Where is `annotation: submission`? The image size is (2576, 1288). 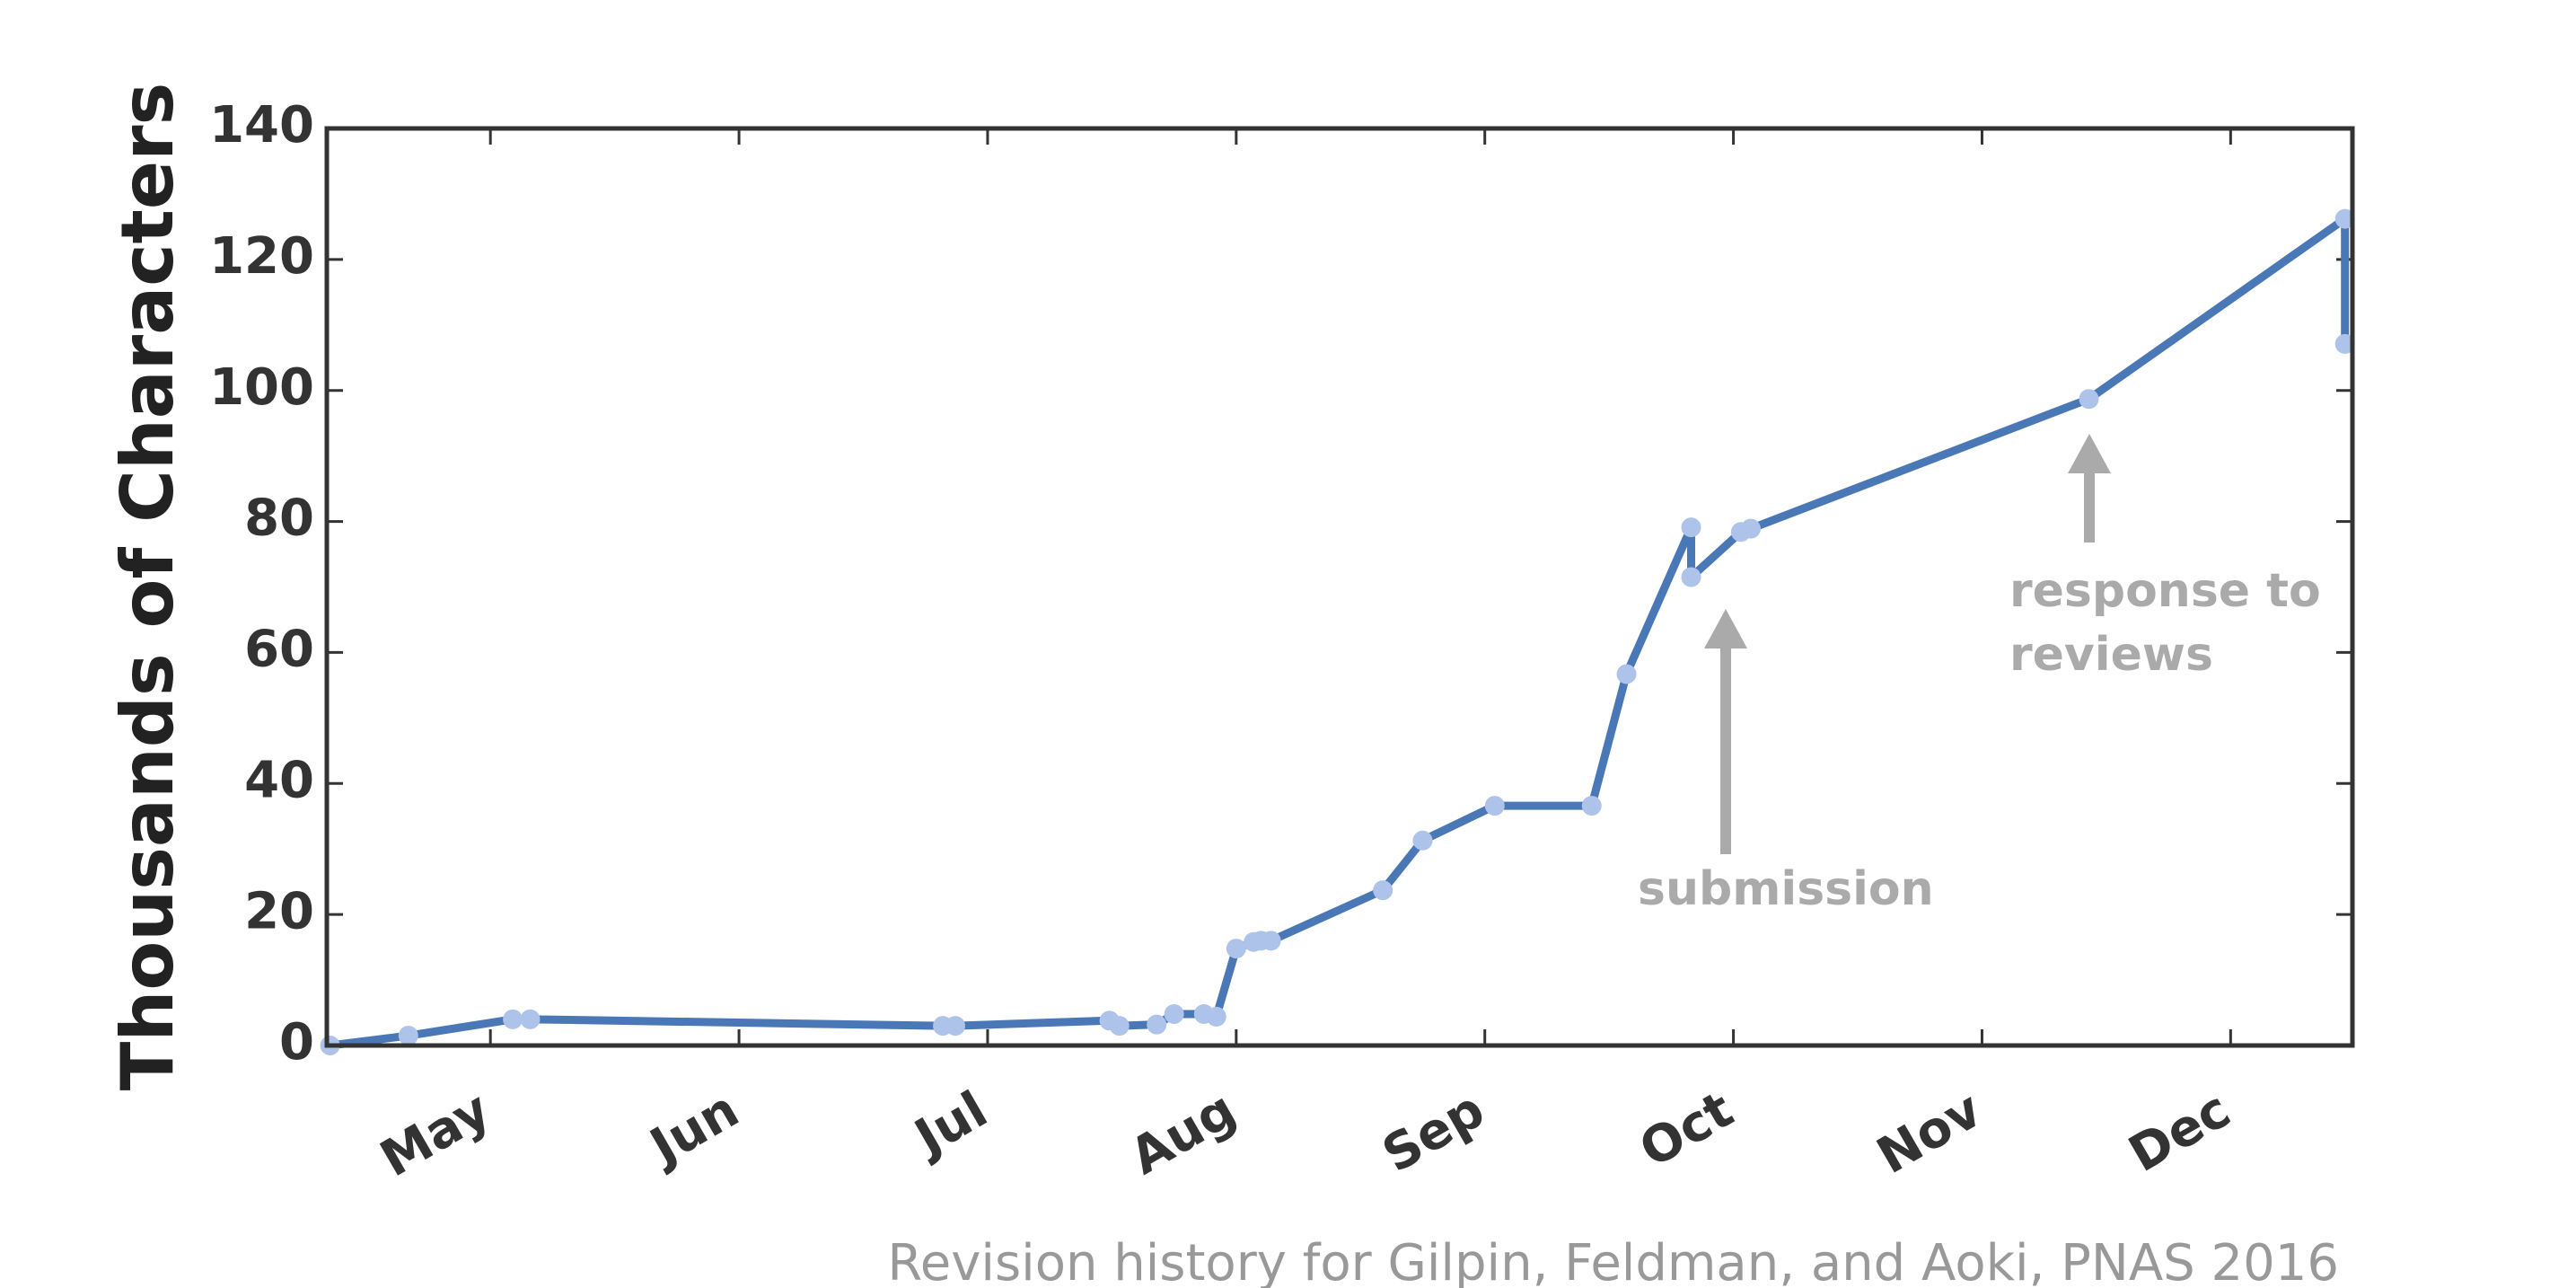
annotation: submission is located at coordinates (1786, 889).